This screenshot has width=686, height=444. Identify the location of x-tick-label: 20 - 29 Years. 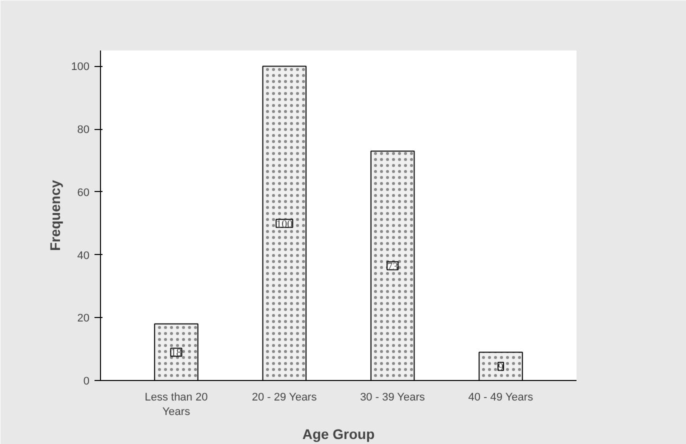
(285, 398).